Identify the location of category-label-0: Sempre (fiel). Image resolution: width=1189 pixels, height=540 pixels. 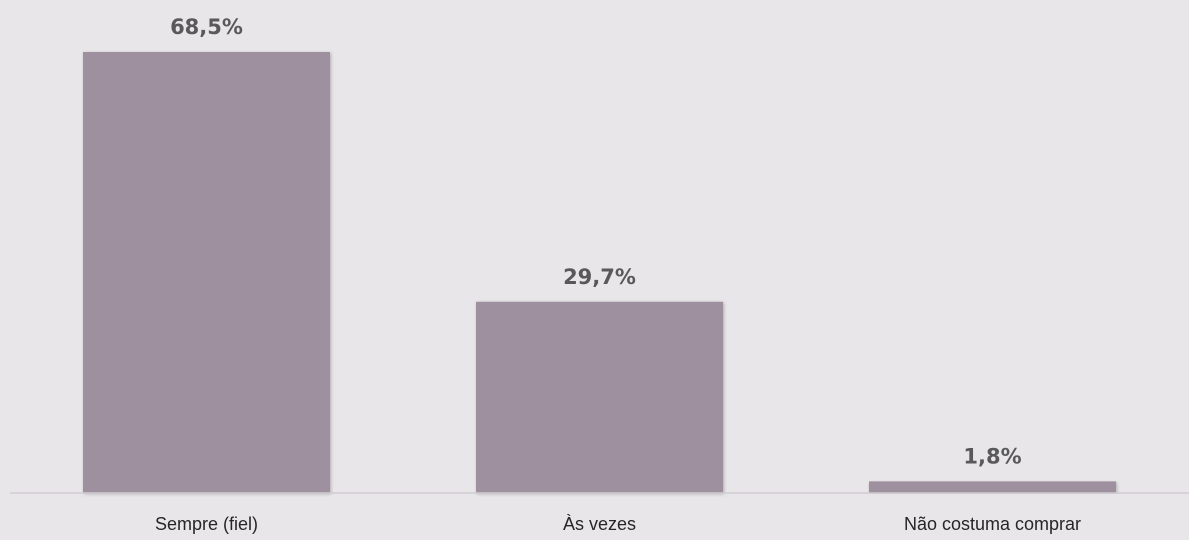
(206, 524).